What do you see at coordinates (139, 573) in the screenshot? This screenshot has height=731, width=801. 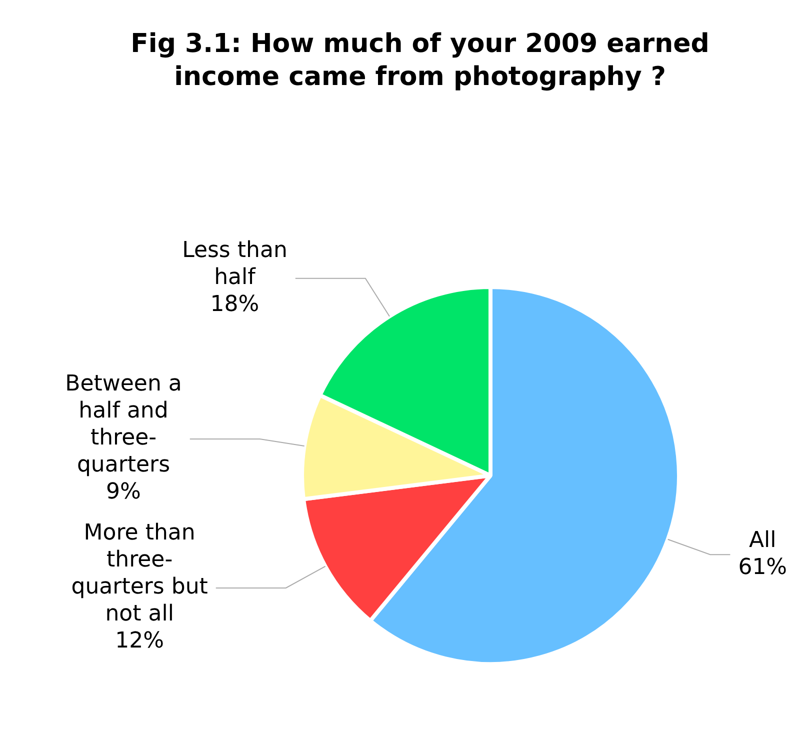 I see `slice-label: More than three-quarters but not all` at bounding box center [139, 573].